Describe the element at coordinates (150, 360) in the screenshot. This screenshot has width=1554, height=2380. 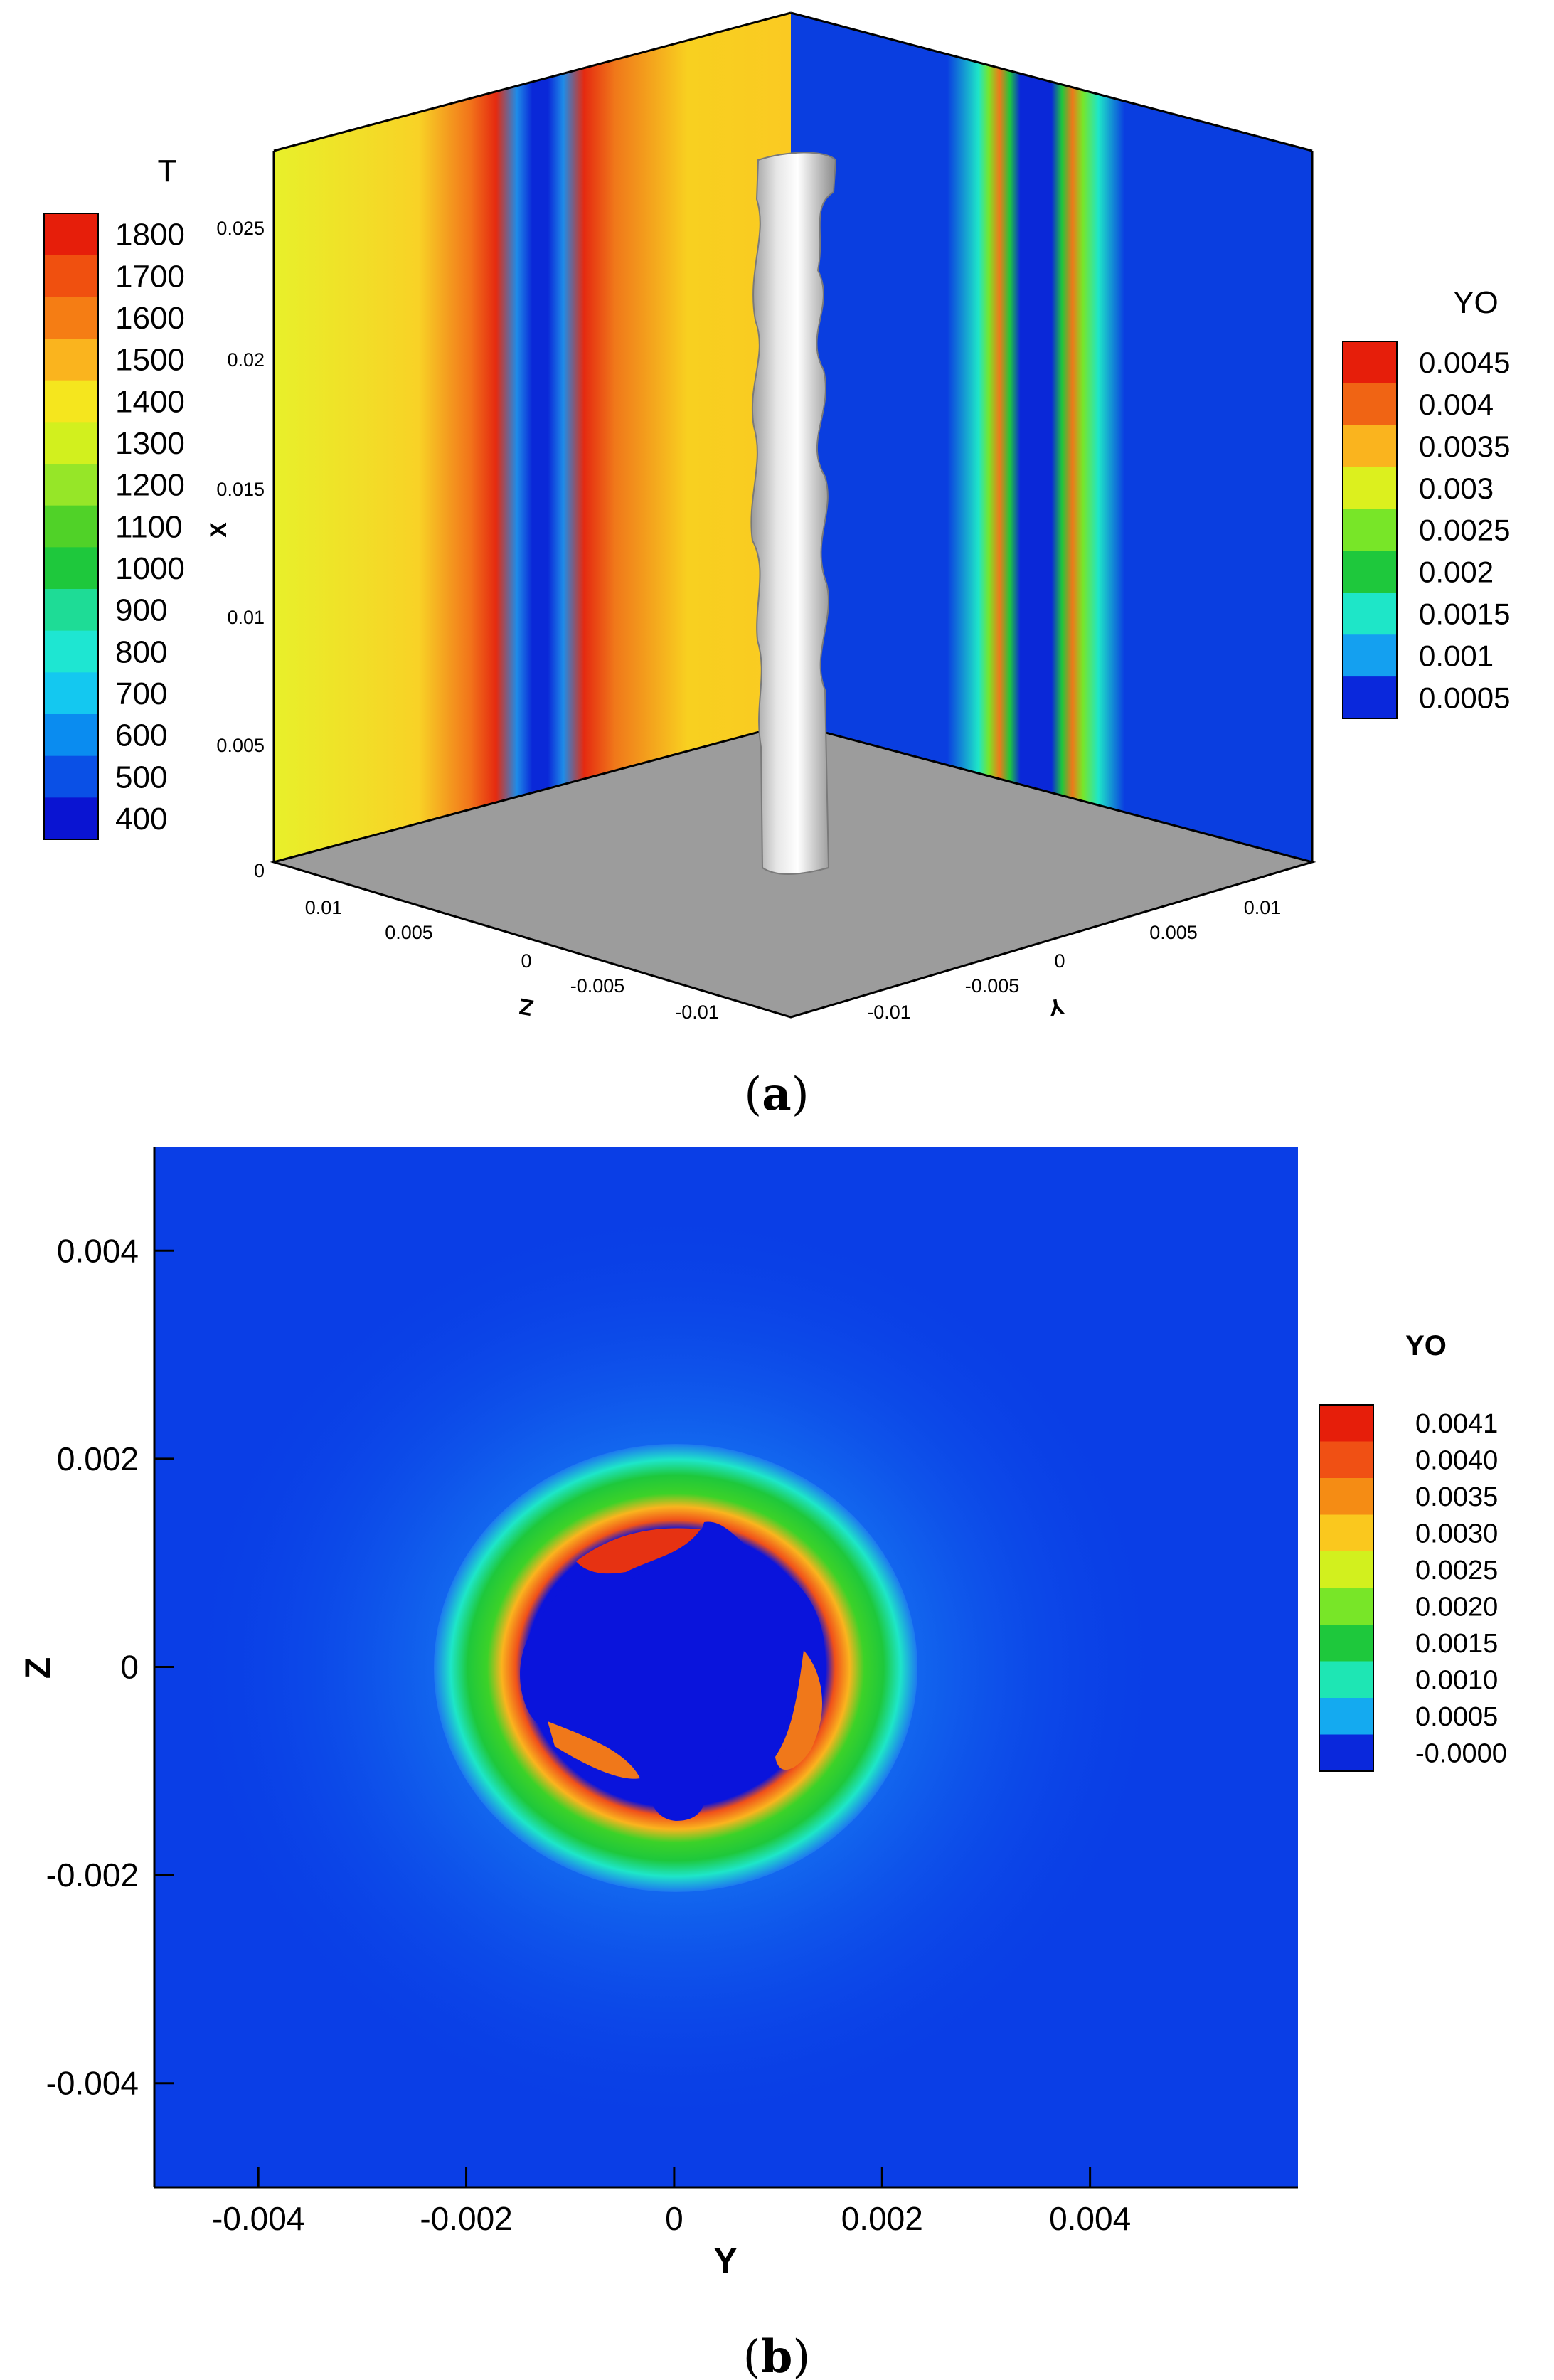
I see `colorbar-T-label: 1500` at that location.